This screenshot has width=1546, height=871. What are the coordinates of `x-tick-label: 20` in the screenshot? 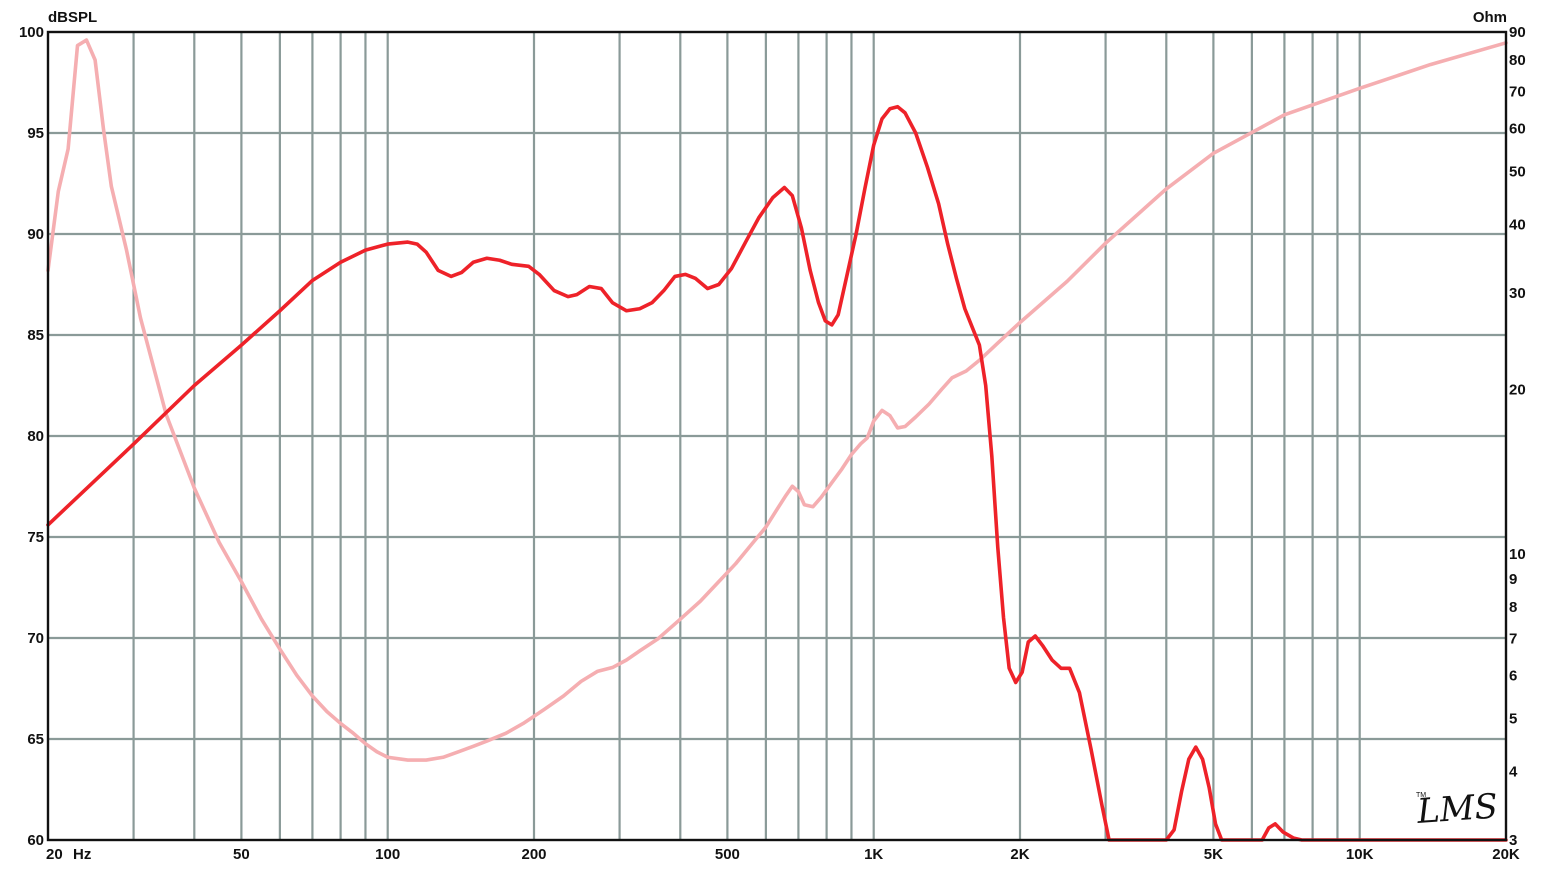 It's located at (54, 854).